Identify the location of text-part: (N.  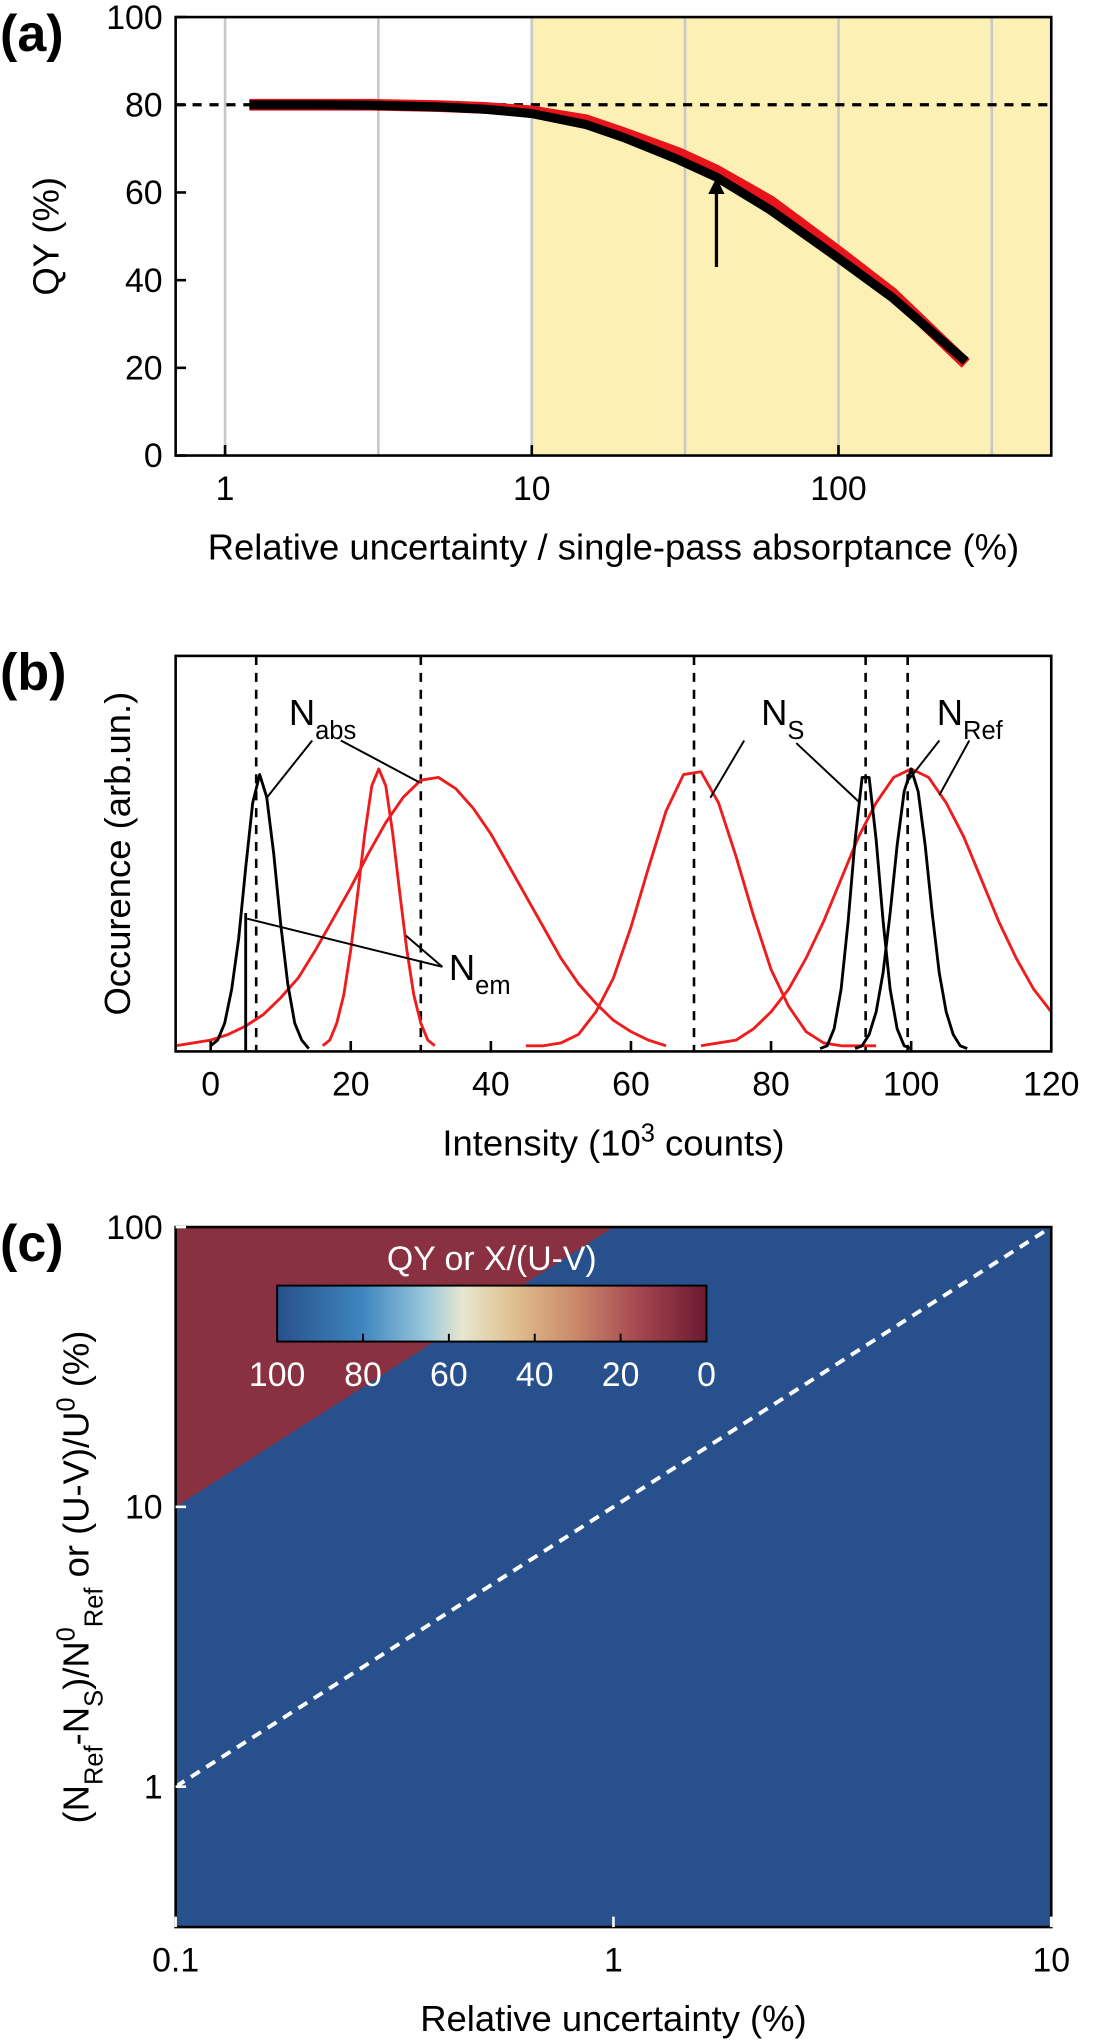
(75, 1804).